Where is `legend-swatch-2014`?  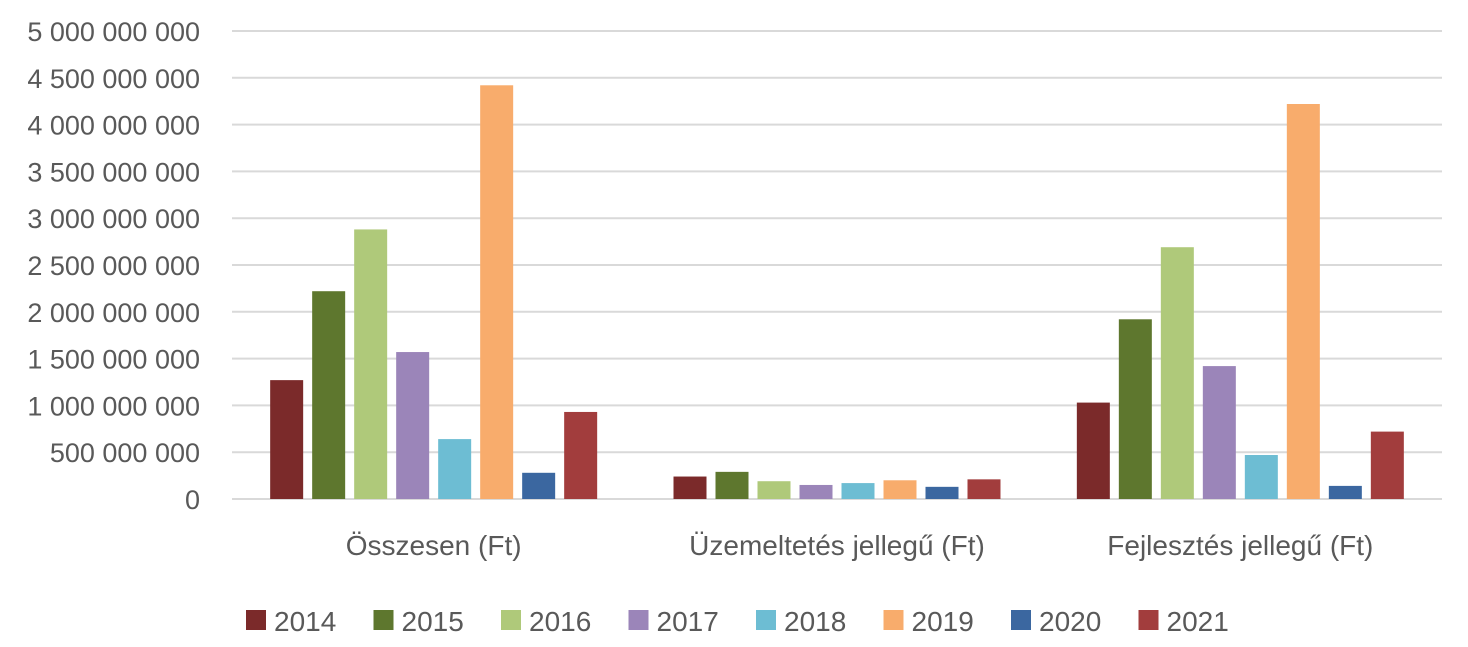 legend-swatch-2014 is located at coordinates (256, 620).